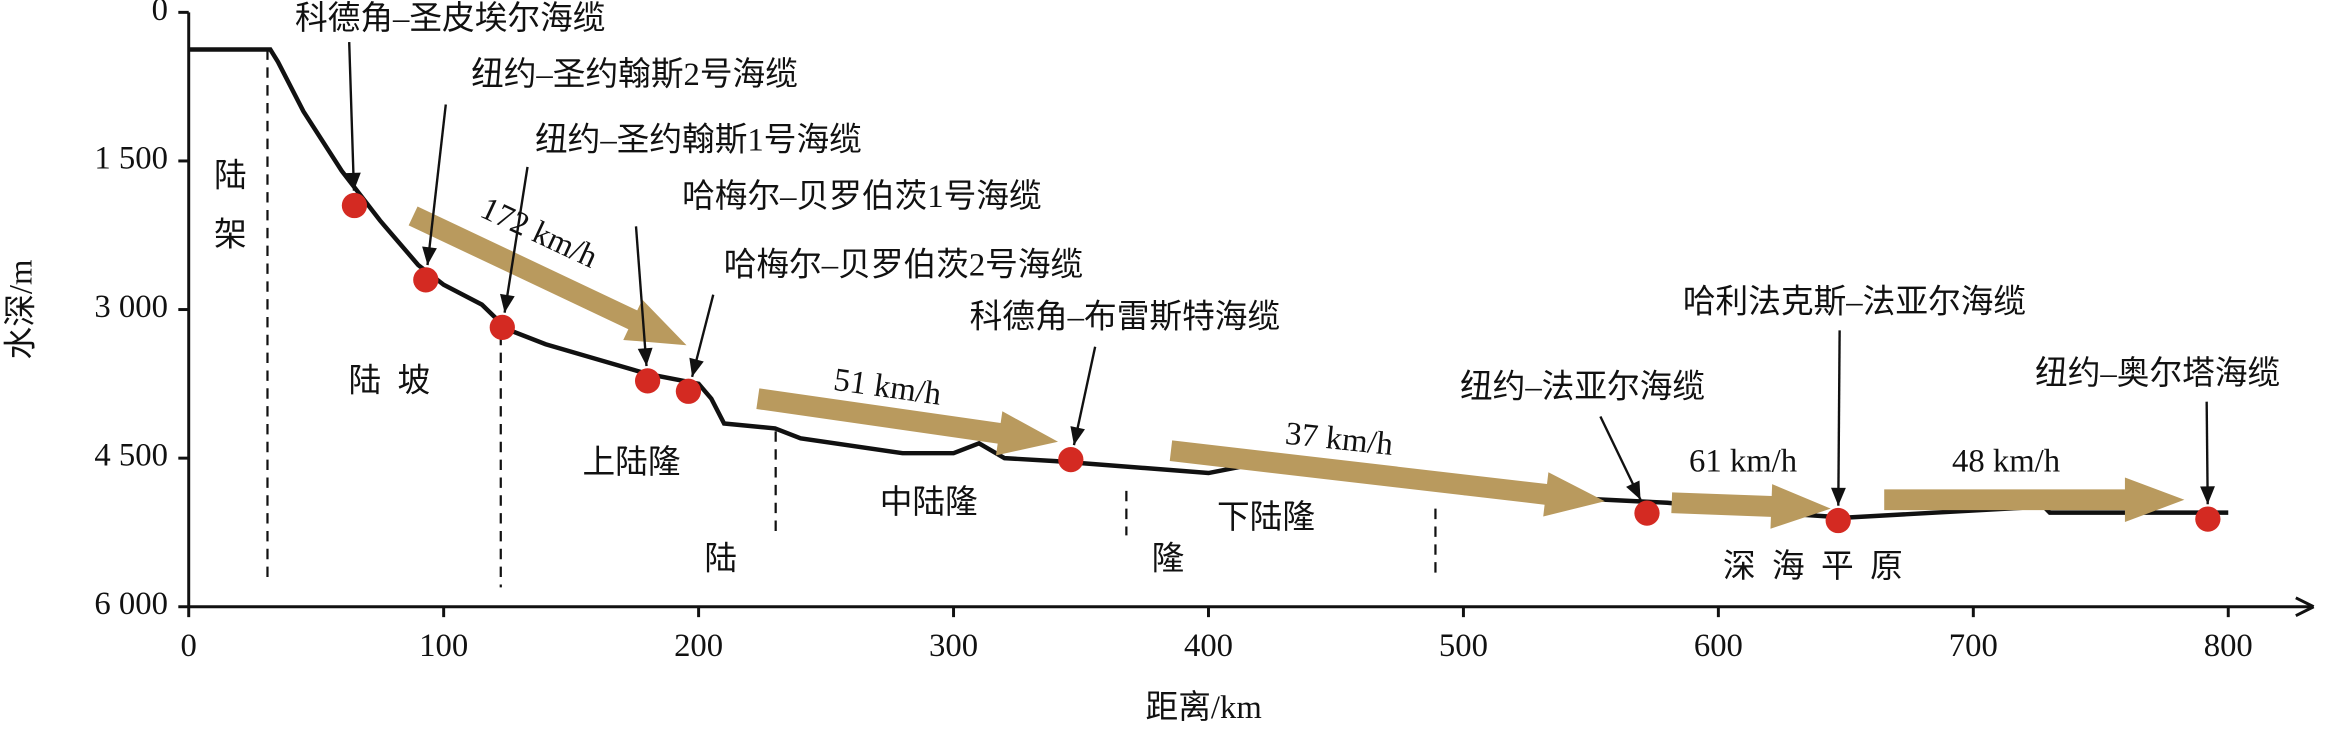  Describe the element at coordinates (1854, 302) in the screenshot. I see `cable-label: 哈利法克斯–法亚尔海缆` at that location.